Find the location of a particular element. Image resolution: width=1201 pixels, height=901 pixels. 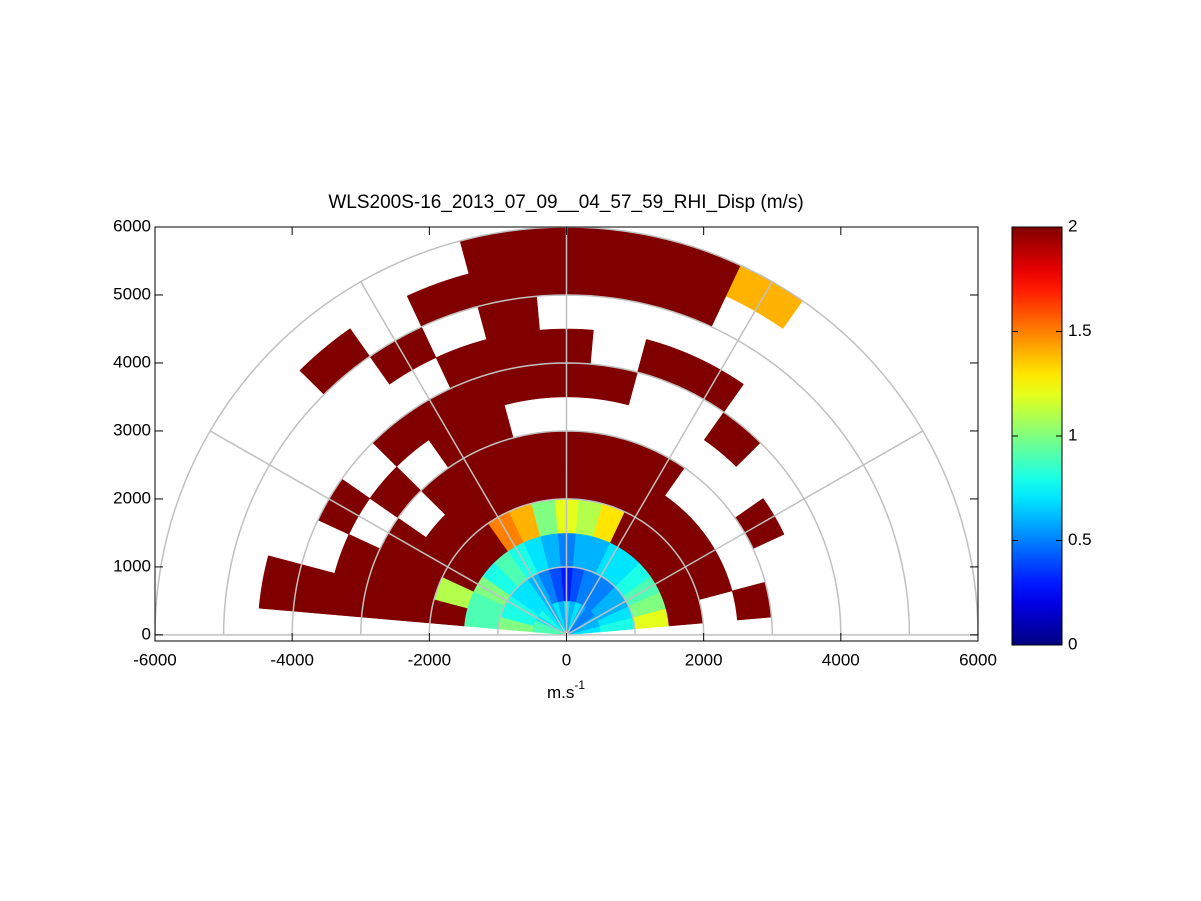

y-tick-label: 4000 is located at coordinates (132, 361).